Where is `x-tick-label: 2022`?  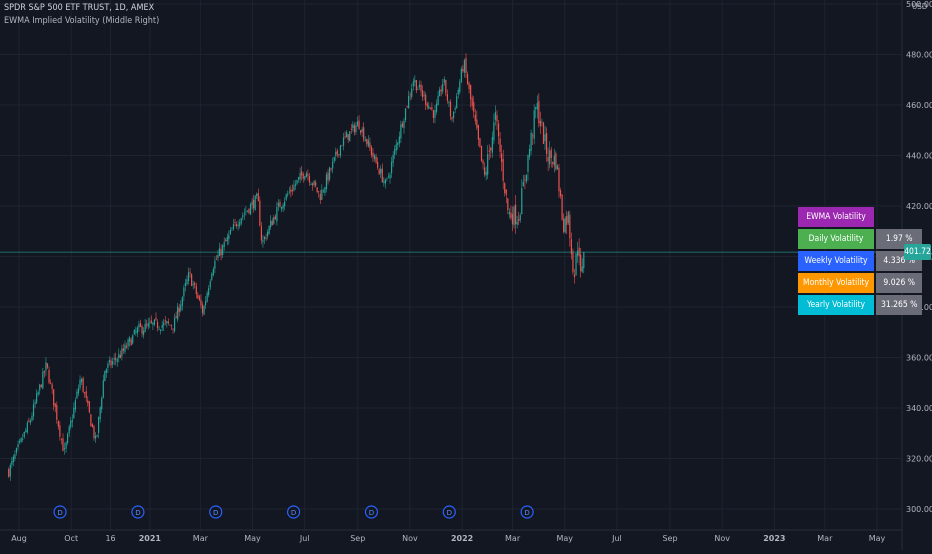 x-tick-label: 2022 is located at coordinates (462, 538).